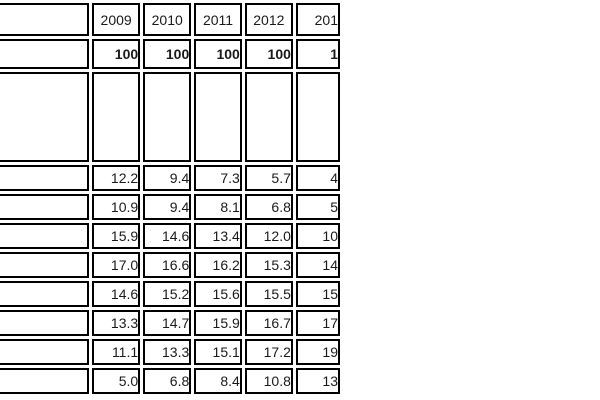 The height and width of the screenshot is (400, 600). What do you see at coordinates (218, 207) in the screenshot?
I see `value-cell: 8.1` at bounding box center [218, 207].